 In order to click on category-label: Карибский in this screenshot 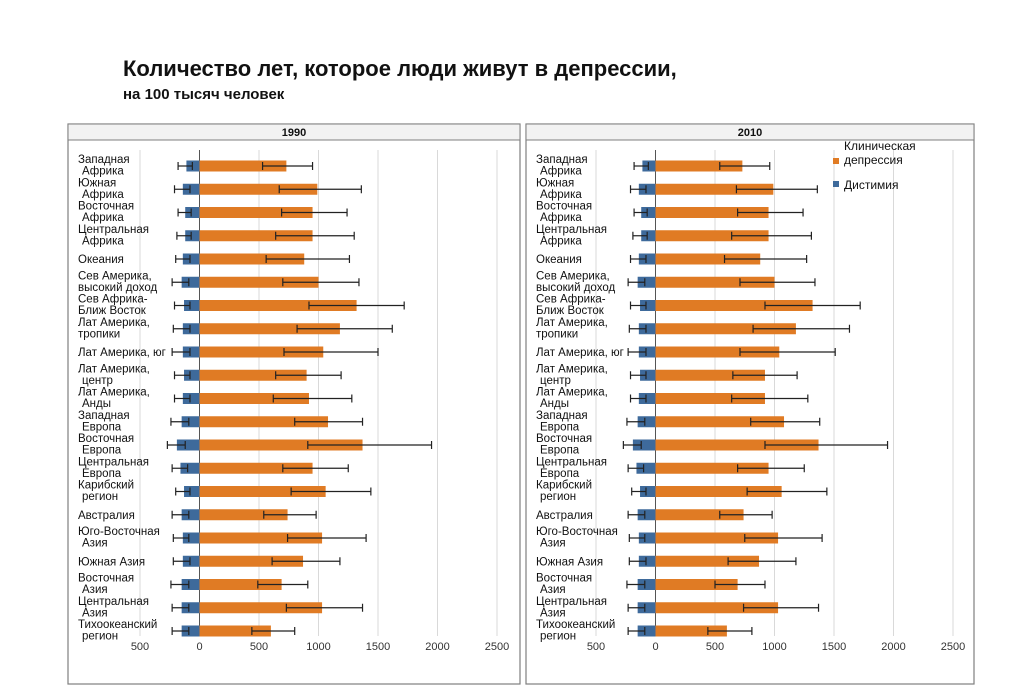, I will do `click(106, 486)`.